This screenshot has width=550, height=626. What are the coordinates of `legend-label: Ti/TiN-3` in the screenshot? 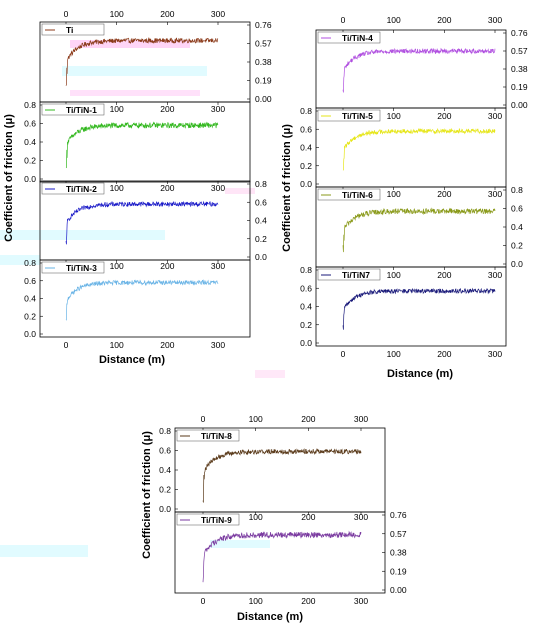 It's located at (81, 268).